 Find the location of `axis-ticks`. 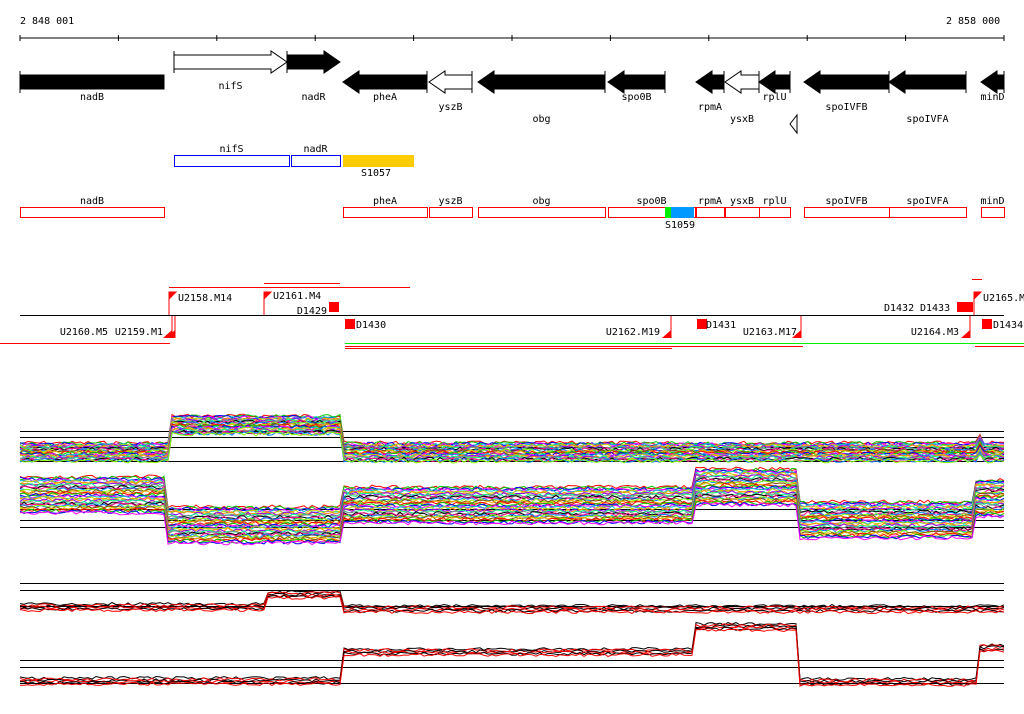

axis-ticks is located at coordinates (512, 38).